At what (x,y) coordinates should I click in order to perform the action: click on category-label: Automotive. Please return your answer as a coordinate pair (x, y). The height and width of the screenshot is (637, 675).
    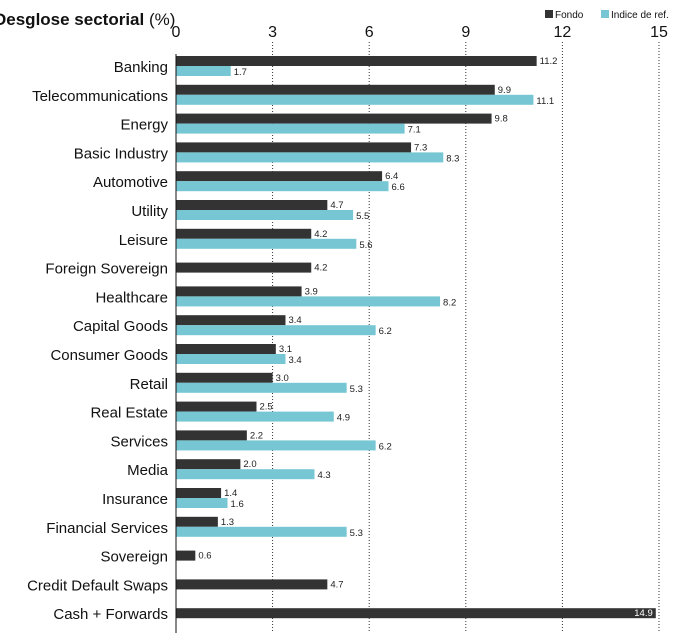
    Looking at the image, I should click on (130, 182).